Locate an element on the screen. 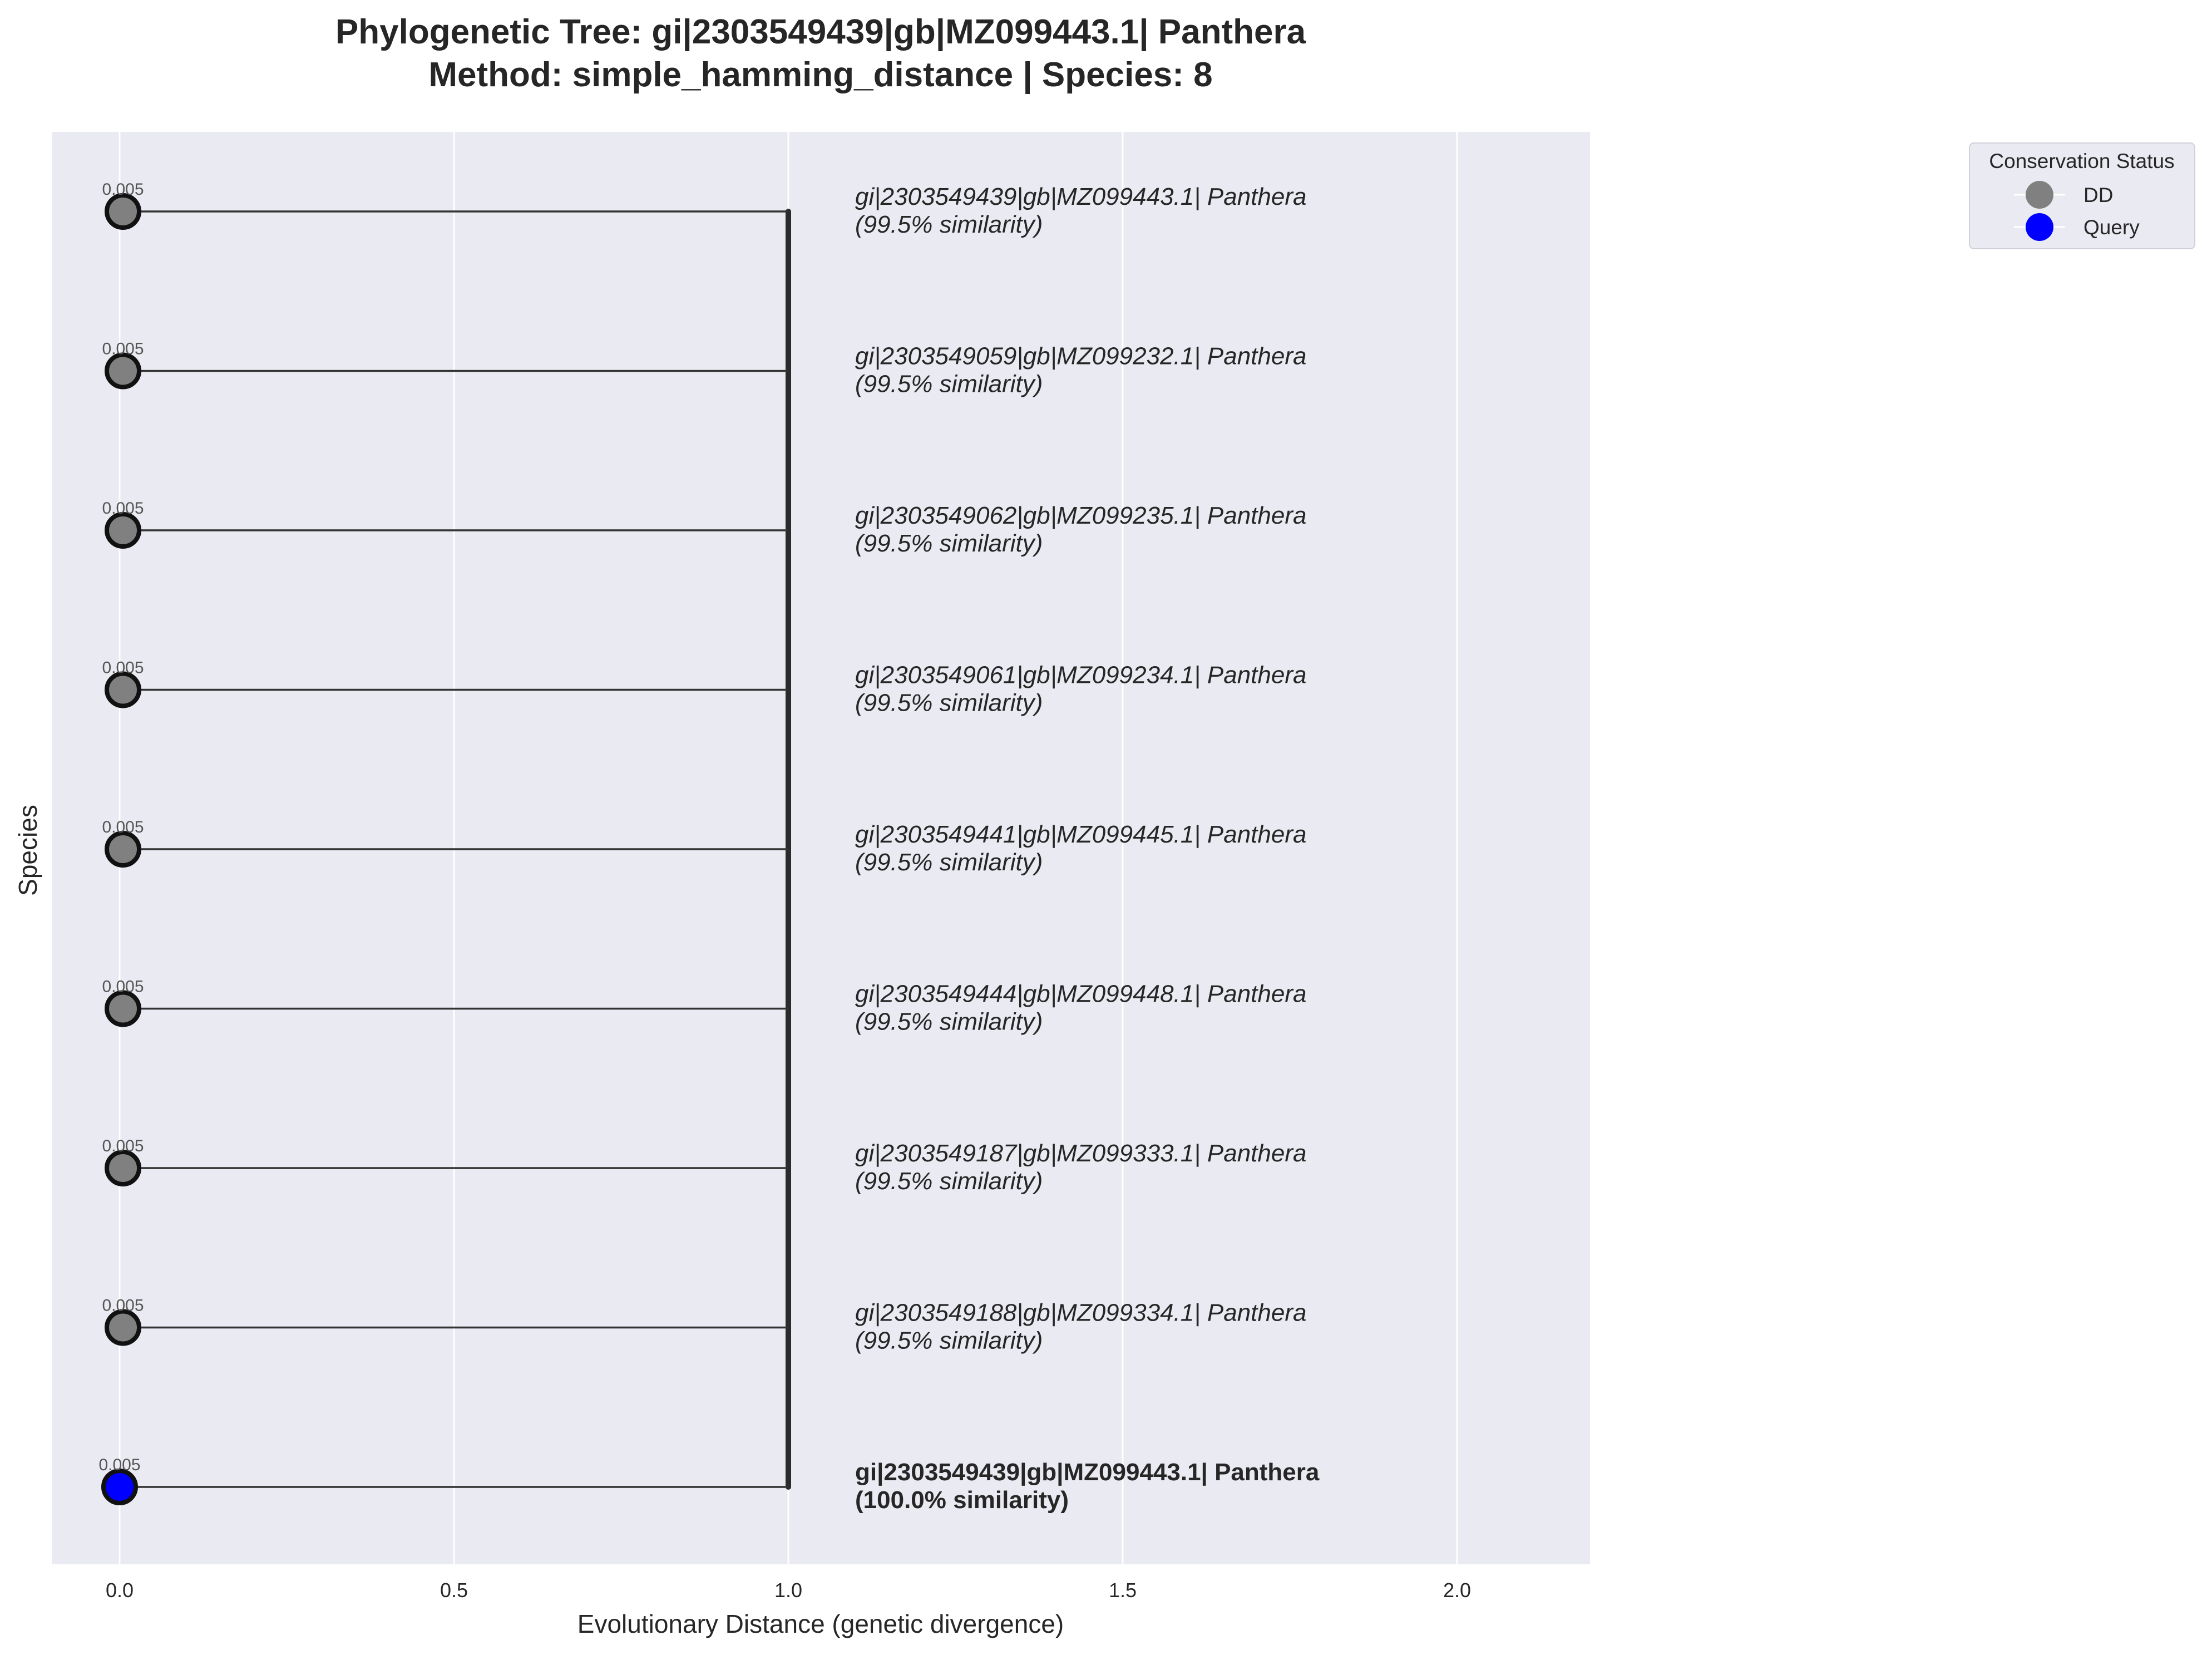 The image size is (2212, 1655). species-similarity-label-6: (99.5% similarity) is located at coordinates (949, 1181).